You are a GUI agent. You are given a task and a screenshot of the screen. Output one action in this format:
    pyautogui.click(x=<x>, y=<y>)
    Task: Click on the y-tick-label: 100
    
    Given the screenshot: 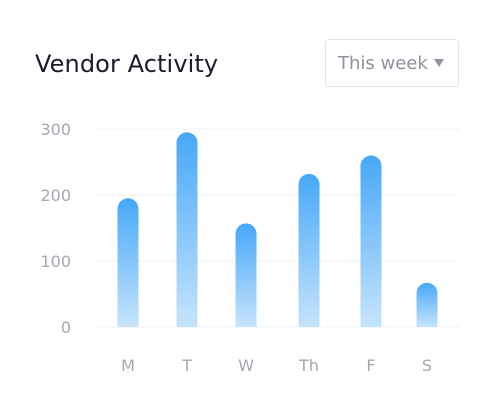 What is the action you would take?
    pyautogui.click(x=55, y=261)
    